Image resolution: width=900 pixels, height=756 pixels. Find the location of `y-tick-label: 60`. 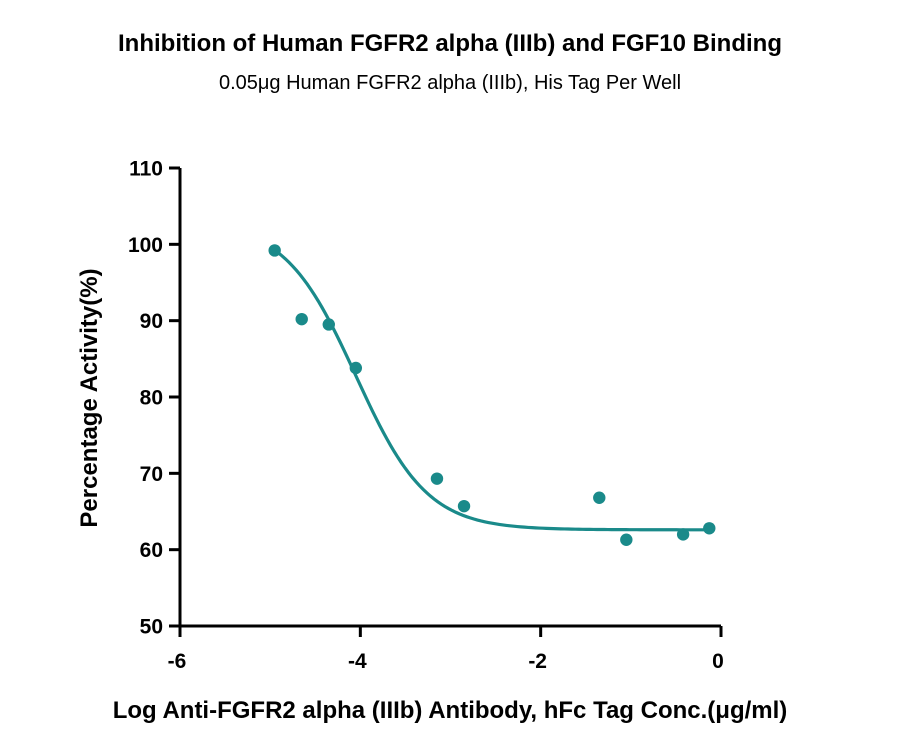

y-tick-label: 60 is located at coordinates (151, 550).